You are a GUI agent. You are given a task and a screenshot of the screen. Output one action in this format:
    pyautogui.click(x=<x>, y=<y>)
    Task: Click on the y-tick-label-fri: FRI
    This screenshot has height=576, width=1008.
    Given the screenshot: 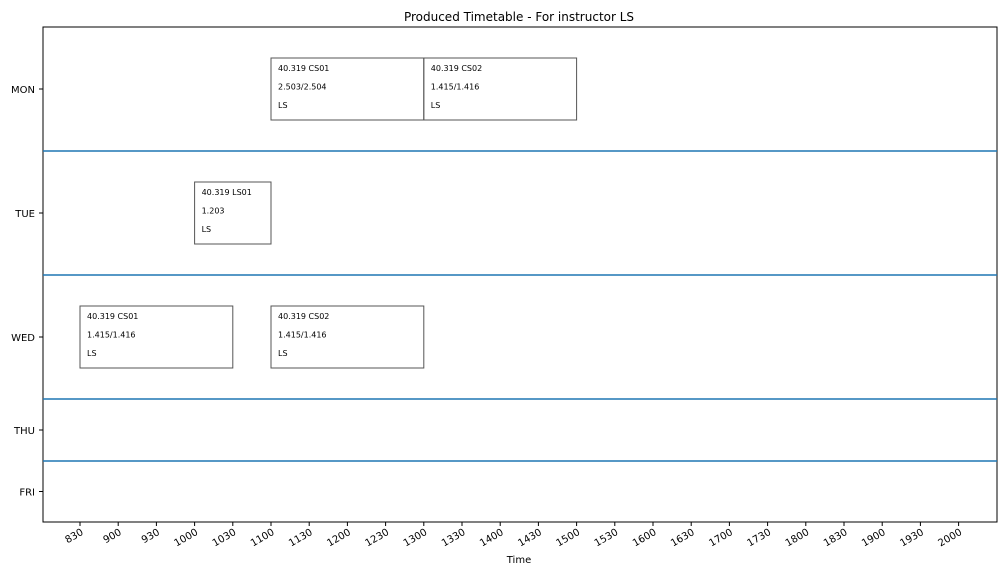 What is the action you would take?
    pyautogui.click(x=27, y=493)
    